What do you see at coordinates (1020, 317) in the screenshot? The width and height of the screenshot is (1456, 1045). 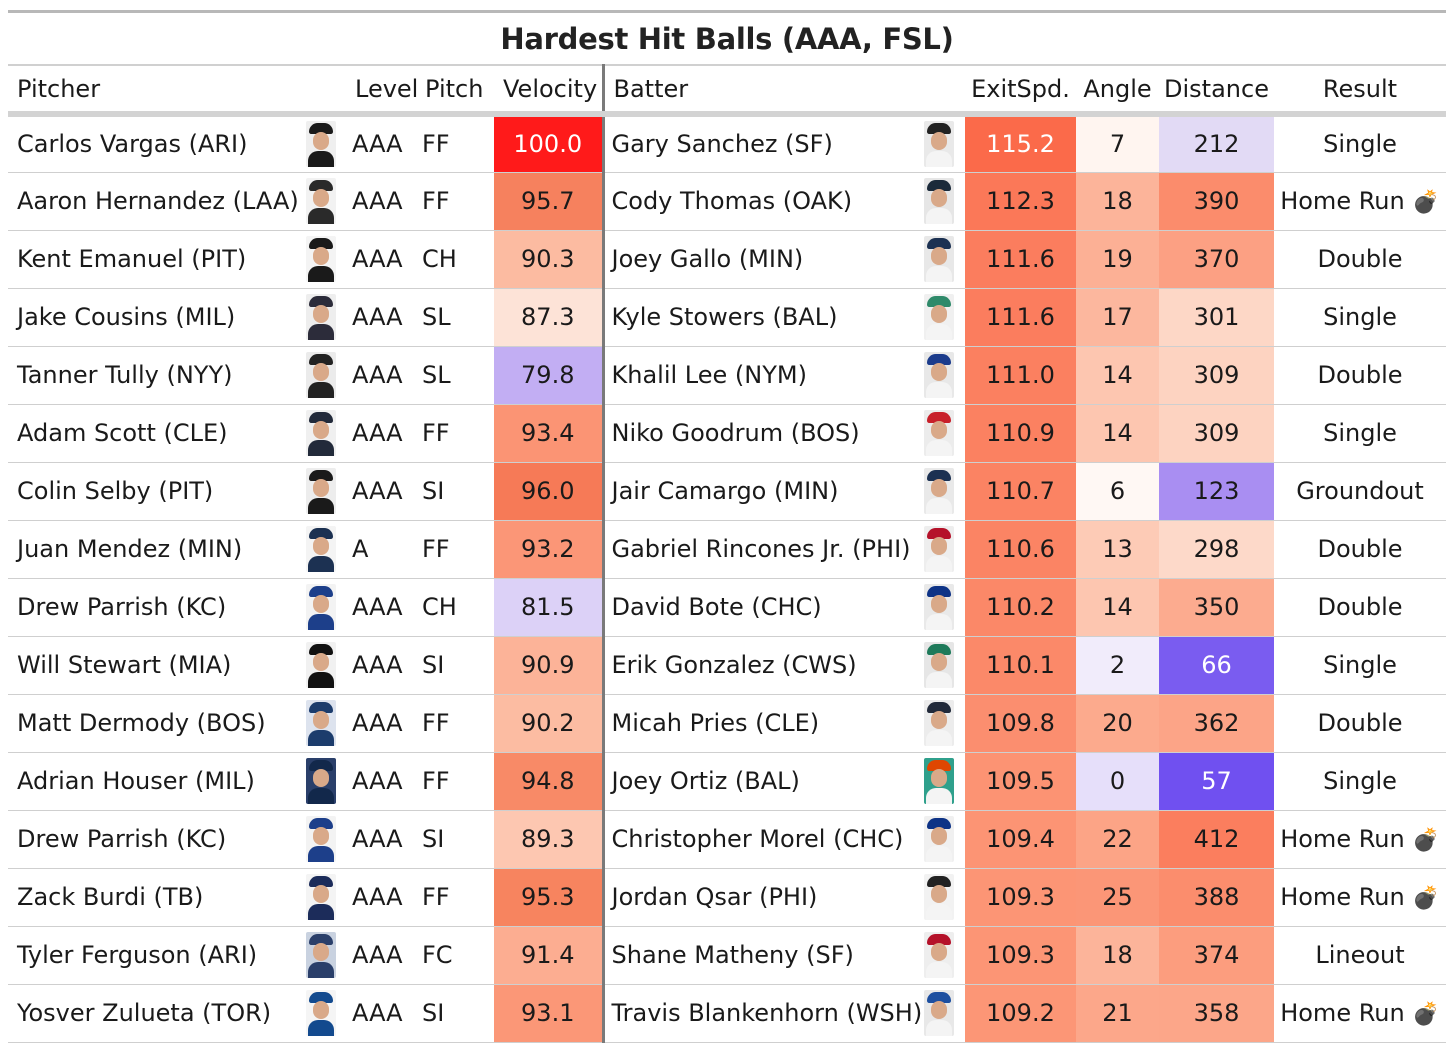 I see `exit-speed-cell: 111.6` at bounding box center [1020, 317].